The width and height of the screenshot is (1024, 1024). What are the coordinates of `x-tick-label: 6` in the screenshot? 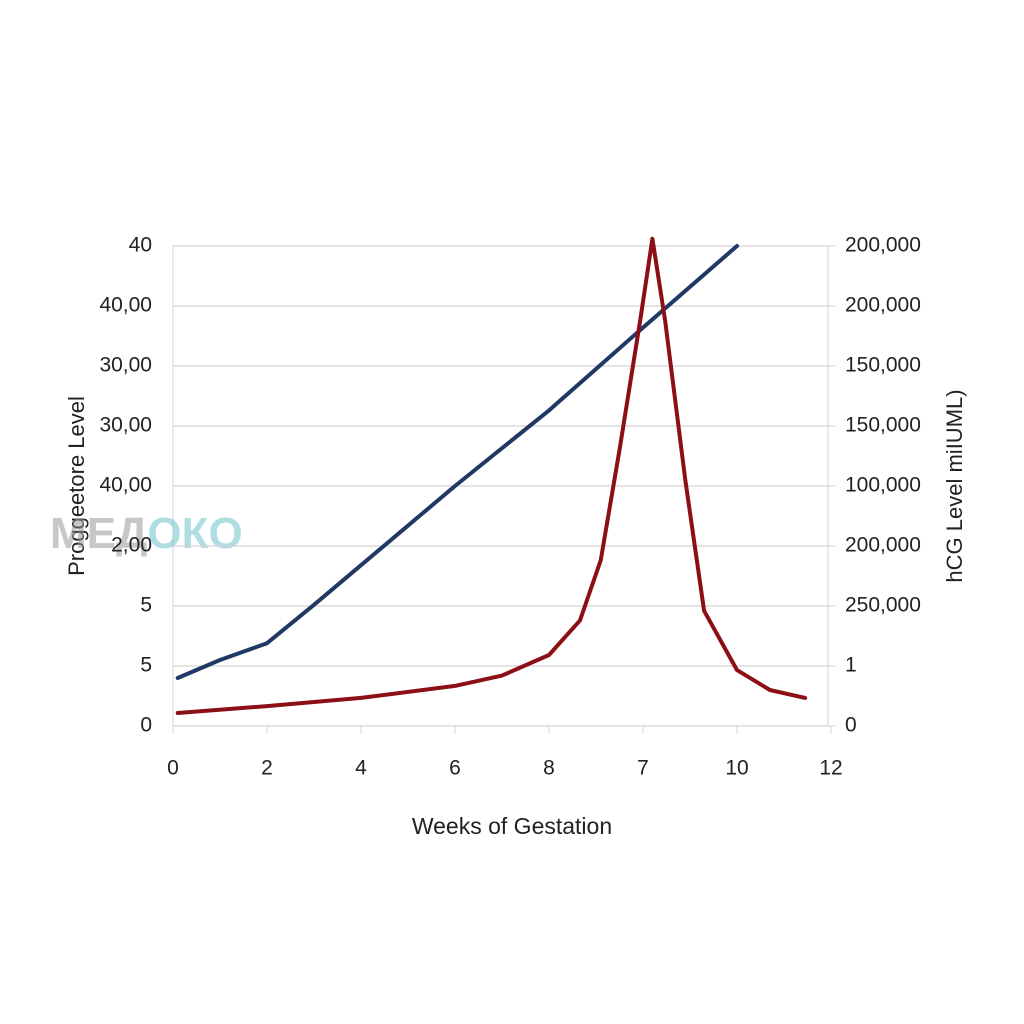 It's located at (455, 768).